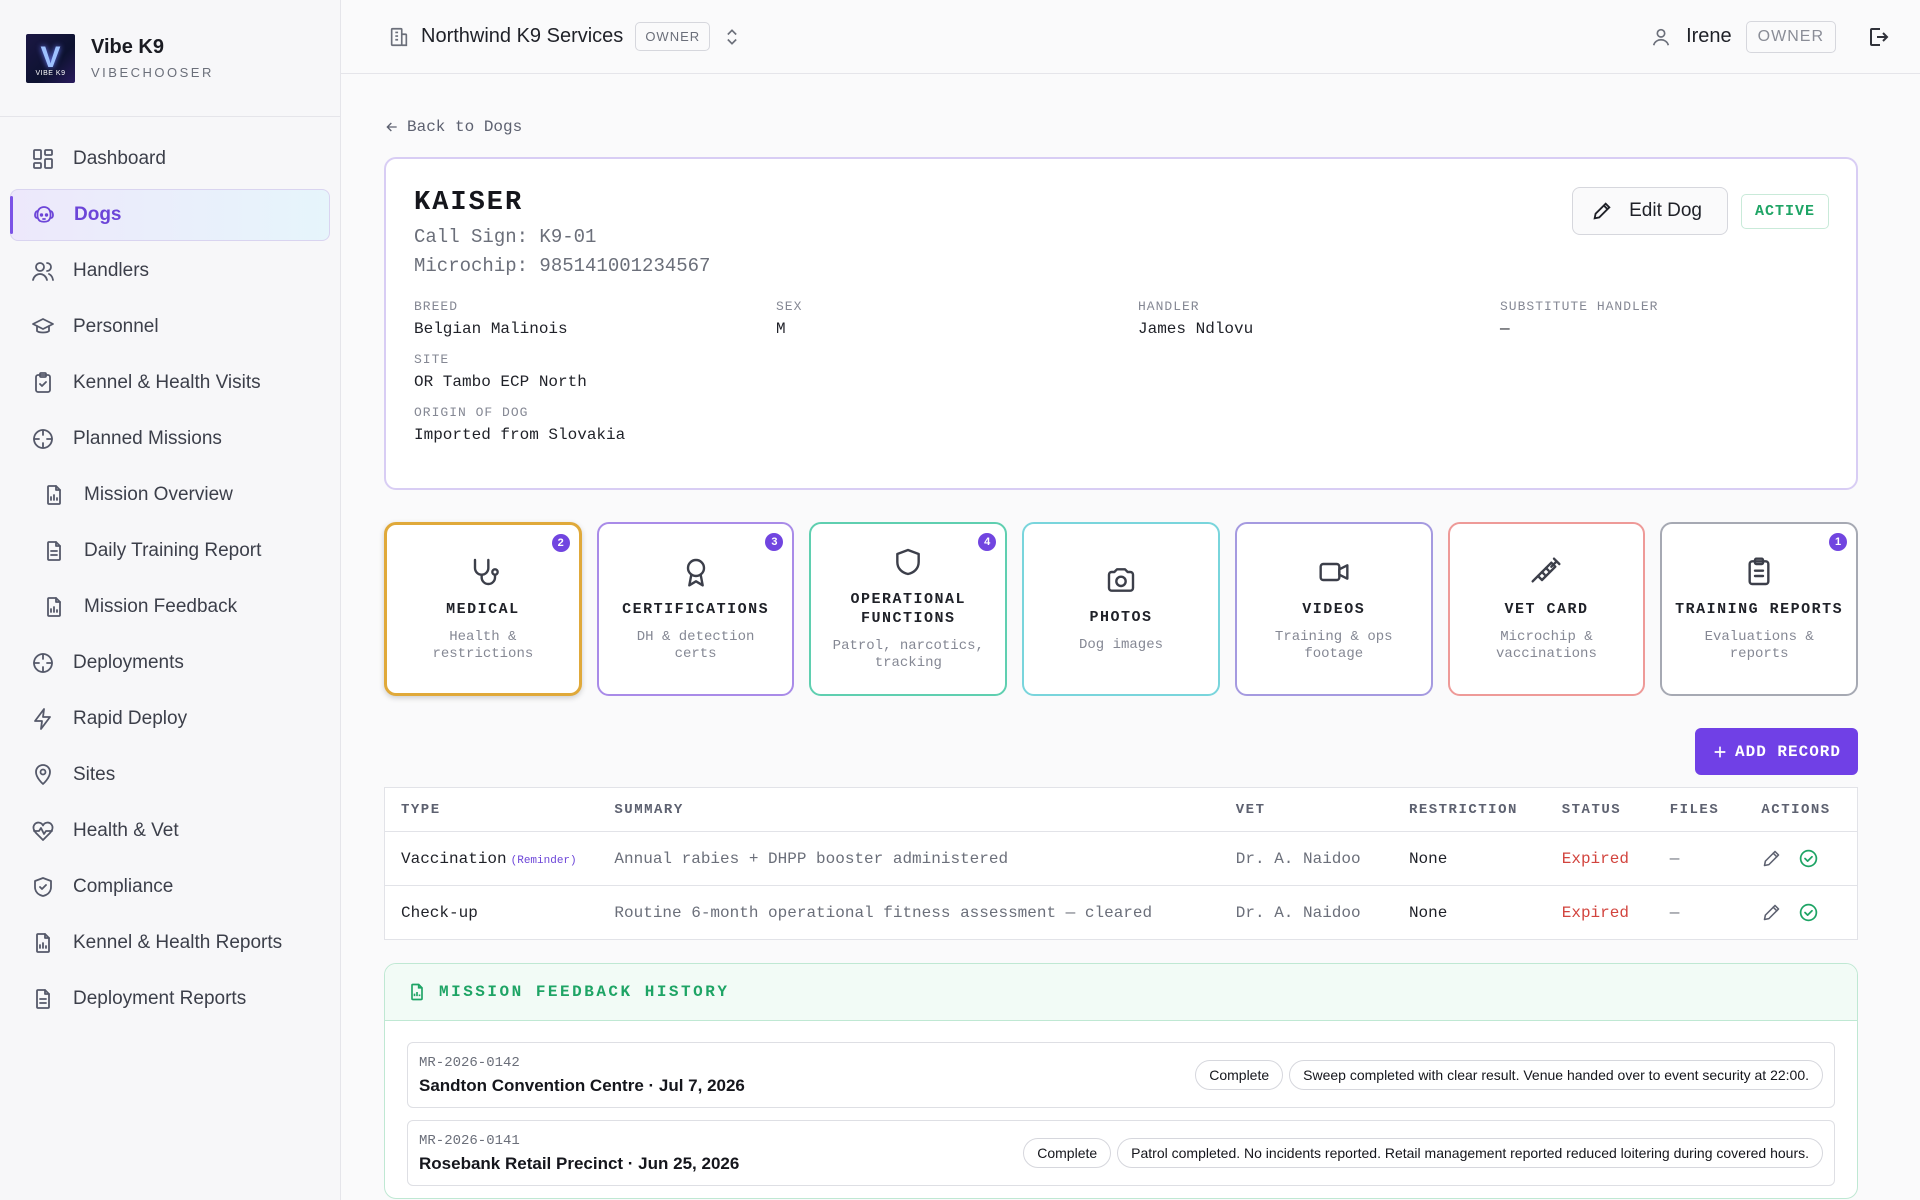 The width and height of the screenshot is (1920, 1200). What do you see at coordinates (491, 329) in the screenshot?
I see `field-value: Belgian Malinois` at bounding box center [491, 329].